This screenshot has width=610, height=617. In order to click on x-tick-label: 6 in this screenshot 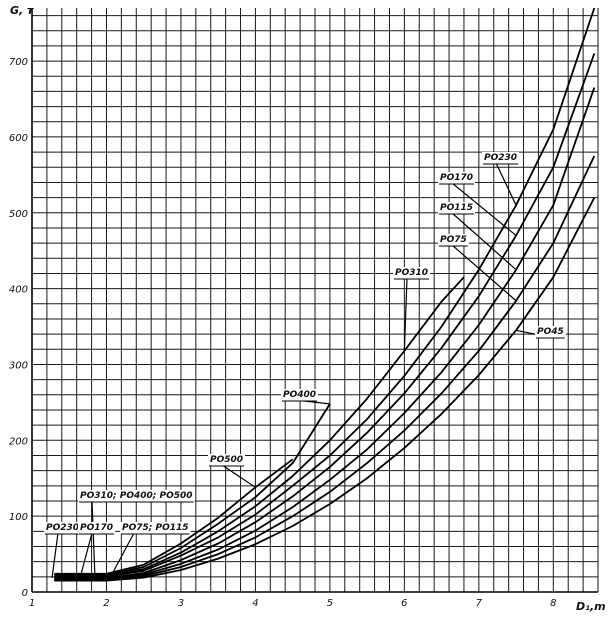, I will do `click(404, 603)`.